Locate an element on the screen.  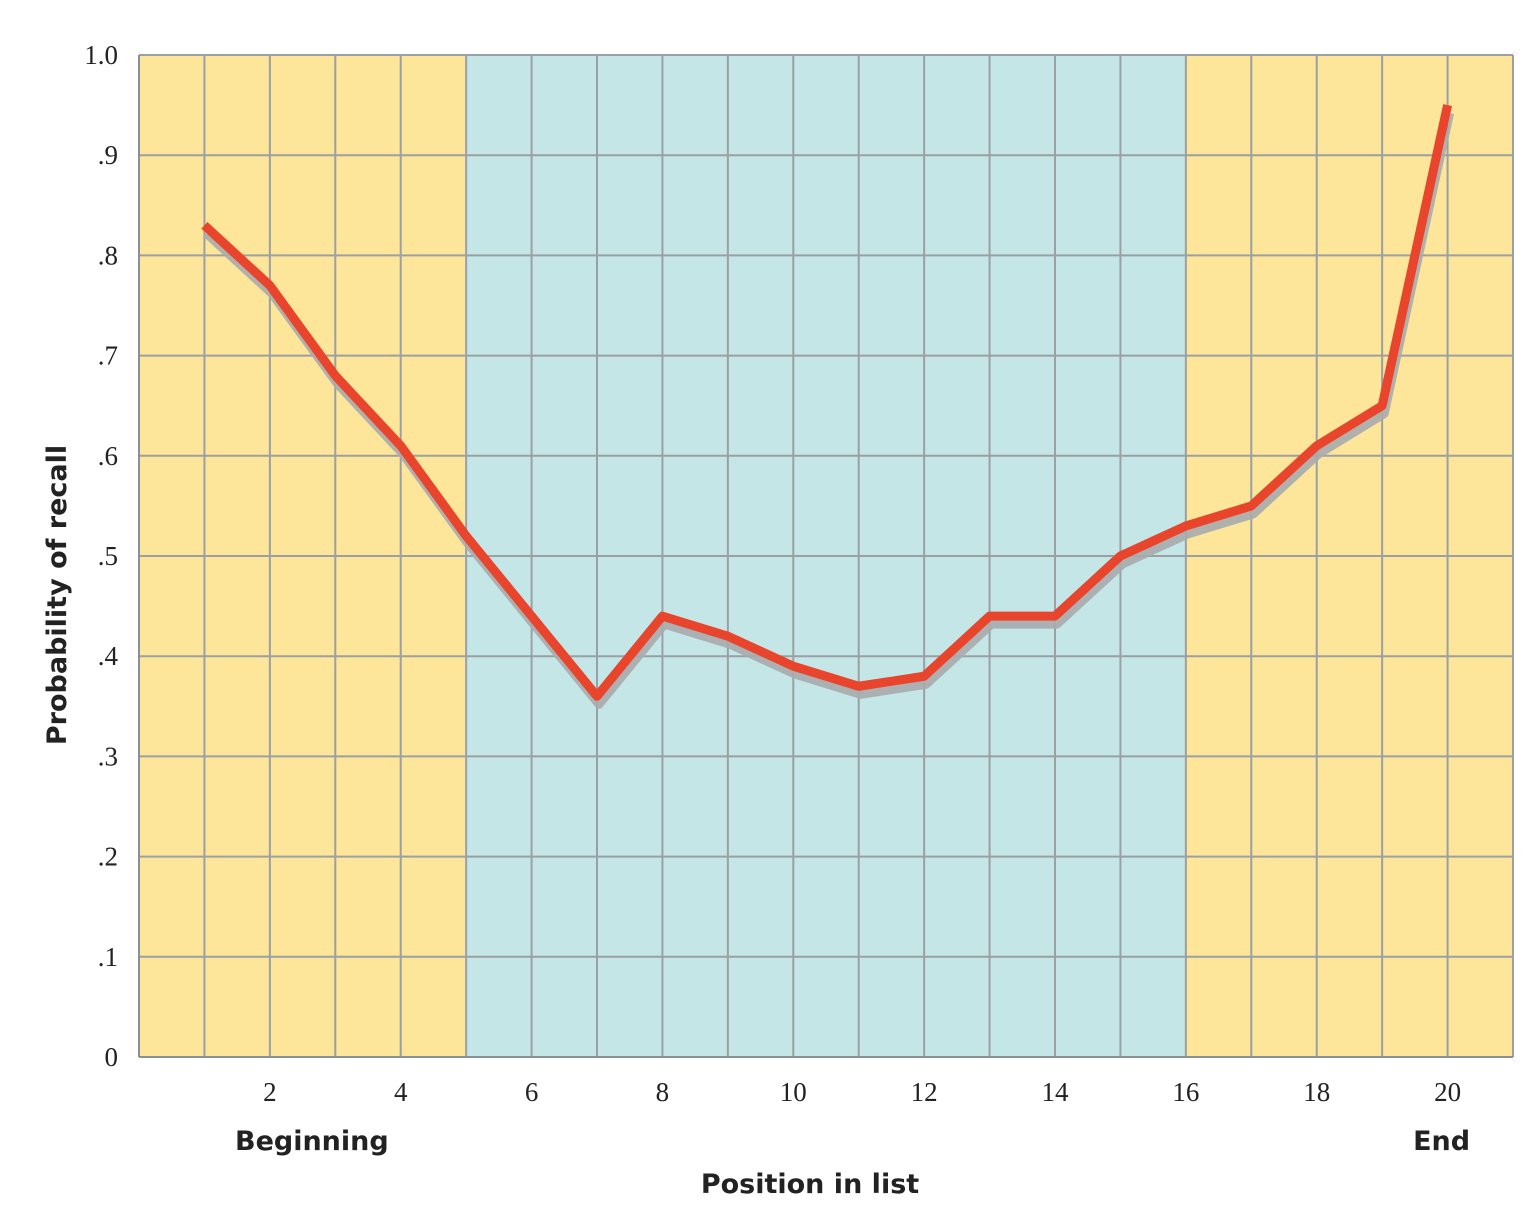
y-tick-label: .2 is located at coordinates (108, 857).